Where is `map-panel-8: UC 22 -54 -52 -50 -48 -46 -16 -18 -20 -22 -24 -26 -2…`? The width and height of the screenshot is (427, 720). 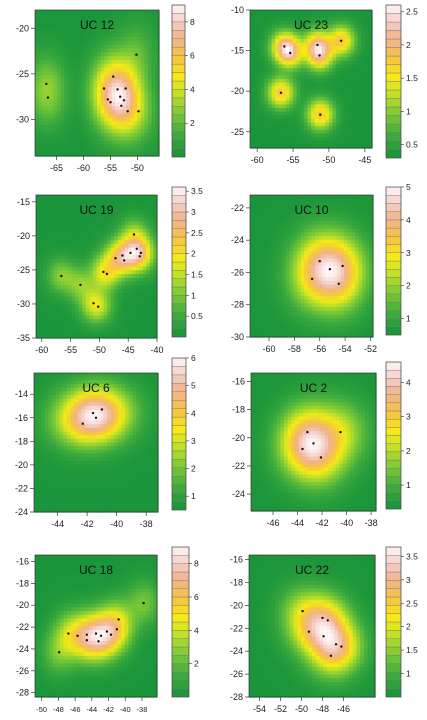 map-panel-8: UC 22 -54 -52 -50 -48 -46 -16 -18 -20 -22 -24 -26 -2… is located at coordinates (324, 630).